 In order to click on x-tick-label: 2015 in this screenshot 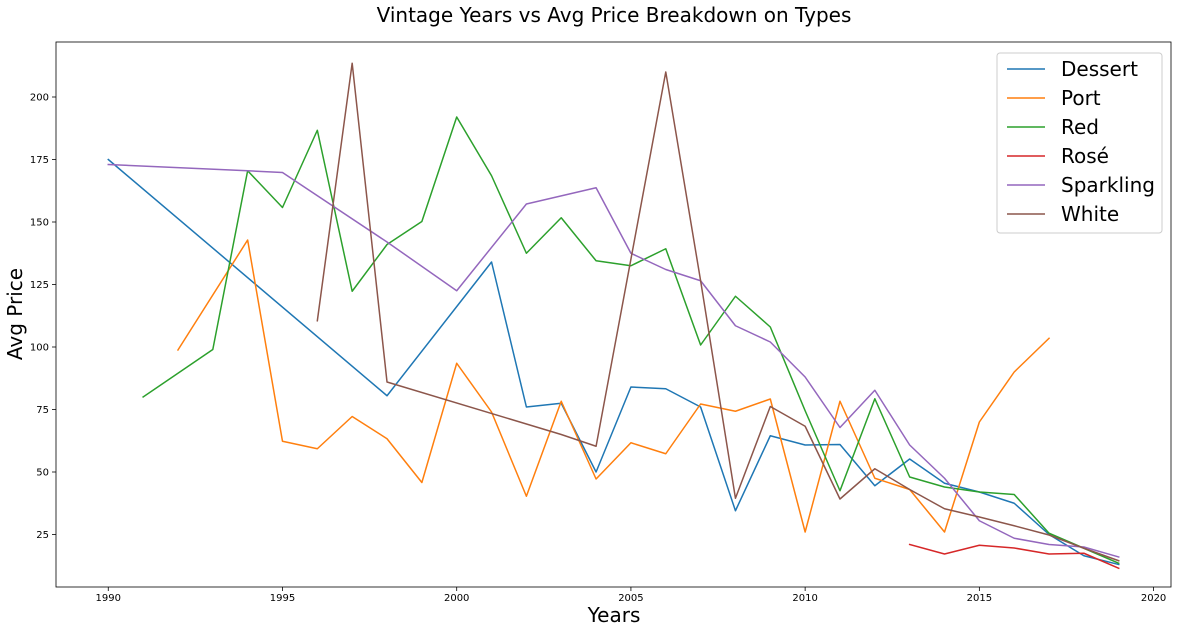, I will do `click(979, 598)`.